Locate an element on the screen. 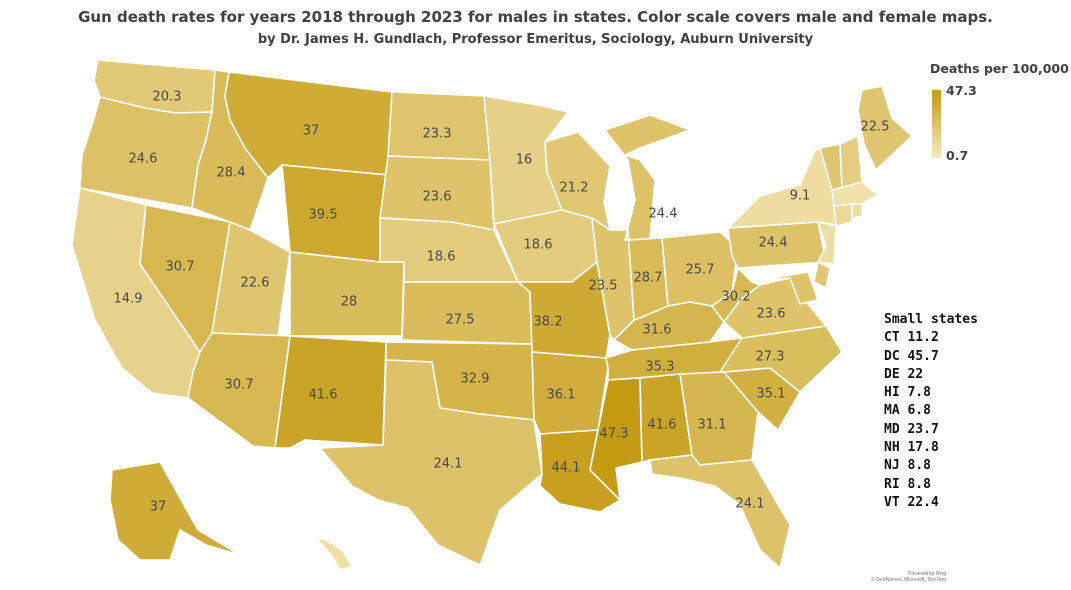  state-value-nm: 41.6 is located at coordinates (323, 395).